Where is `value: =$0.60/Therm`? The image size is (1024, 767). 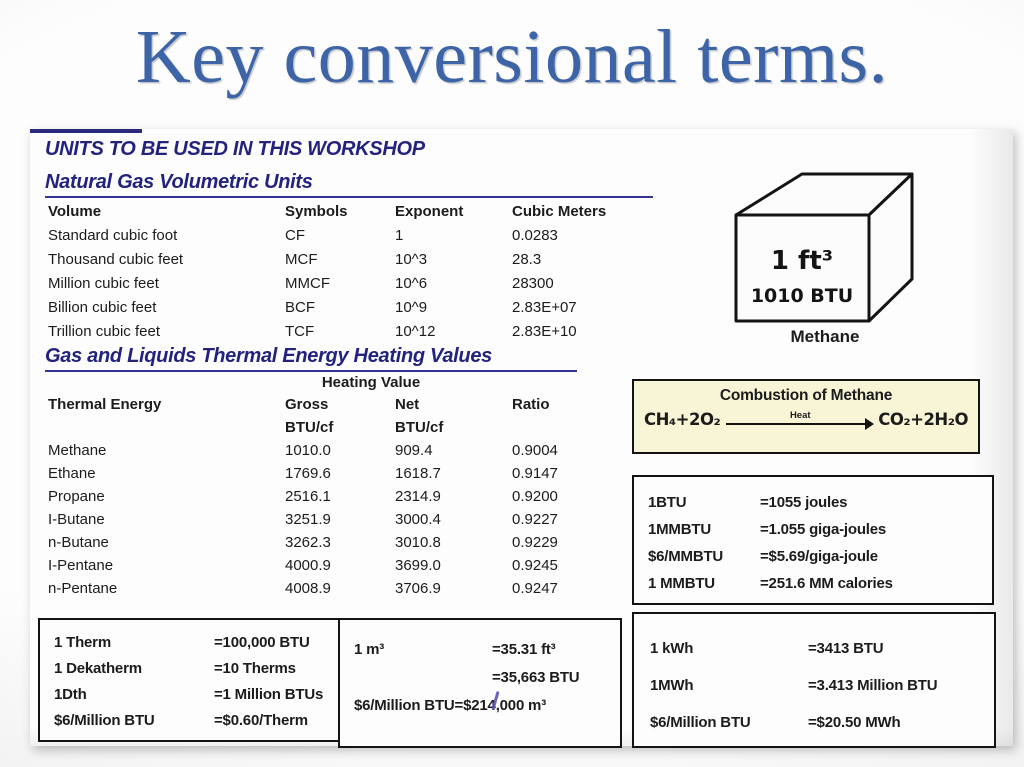 value: =$0.60/Therm is located at coordinates (261, 720).